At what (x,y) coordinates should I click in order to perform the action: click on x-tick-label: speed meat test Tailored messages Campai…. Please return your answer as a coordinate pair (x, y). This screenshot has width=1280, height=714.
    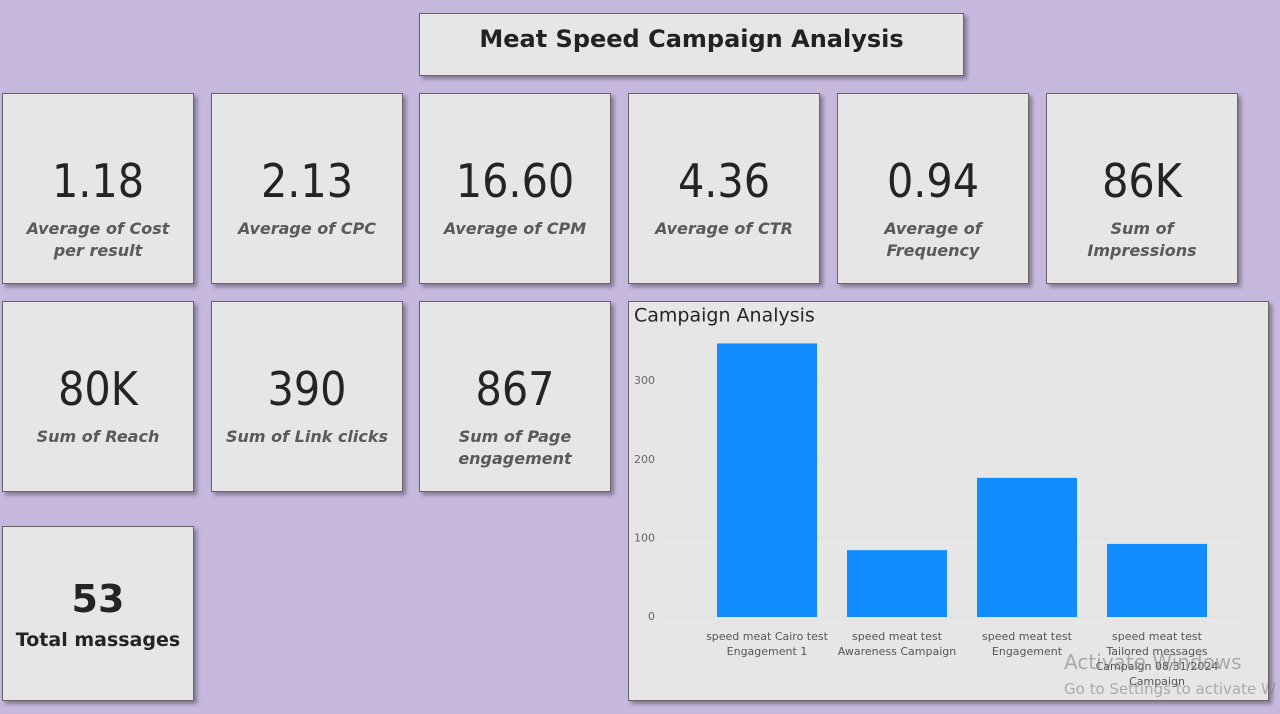
    Looking at the image, I should click on (1157, 659).